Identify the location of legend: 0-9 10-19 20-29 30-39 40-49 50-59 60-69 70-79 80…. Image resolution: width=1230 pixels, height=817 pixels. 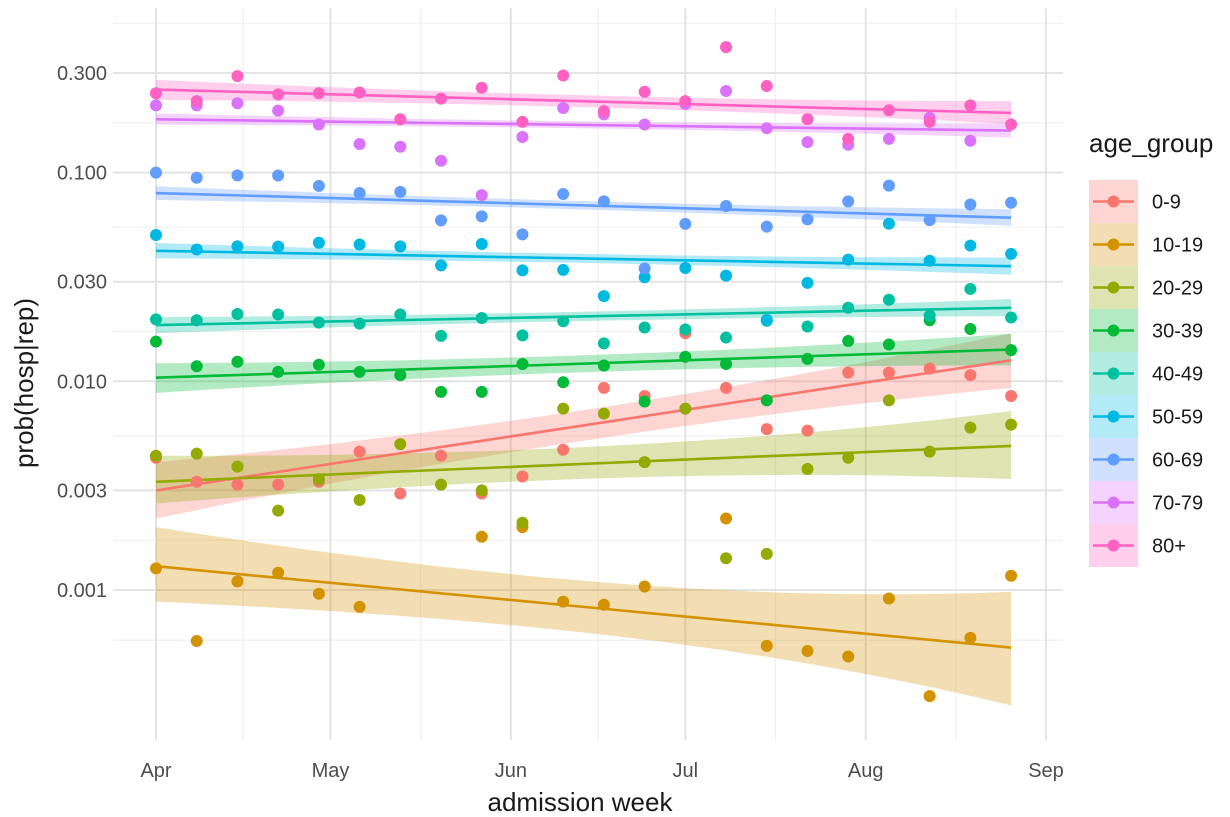
(1146, 373).